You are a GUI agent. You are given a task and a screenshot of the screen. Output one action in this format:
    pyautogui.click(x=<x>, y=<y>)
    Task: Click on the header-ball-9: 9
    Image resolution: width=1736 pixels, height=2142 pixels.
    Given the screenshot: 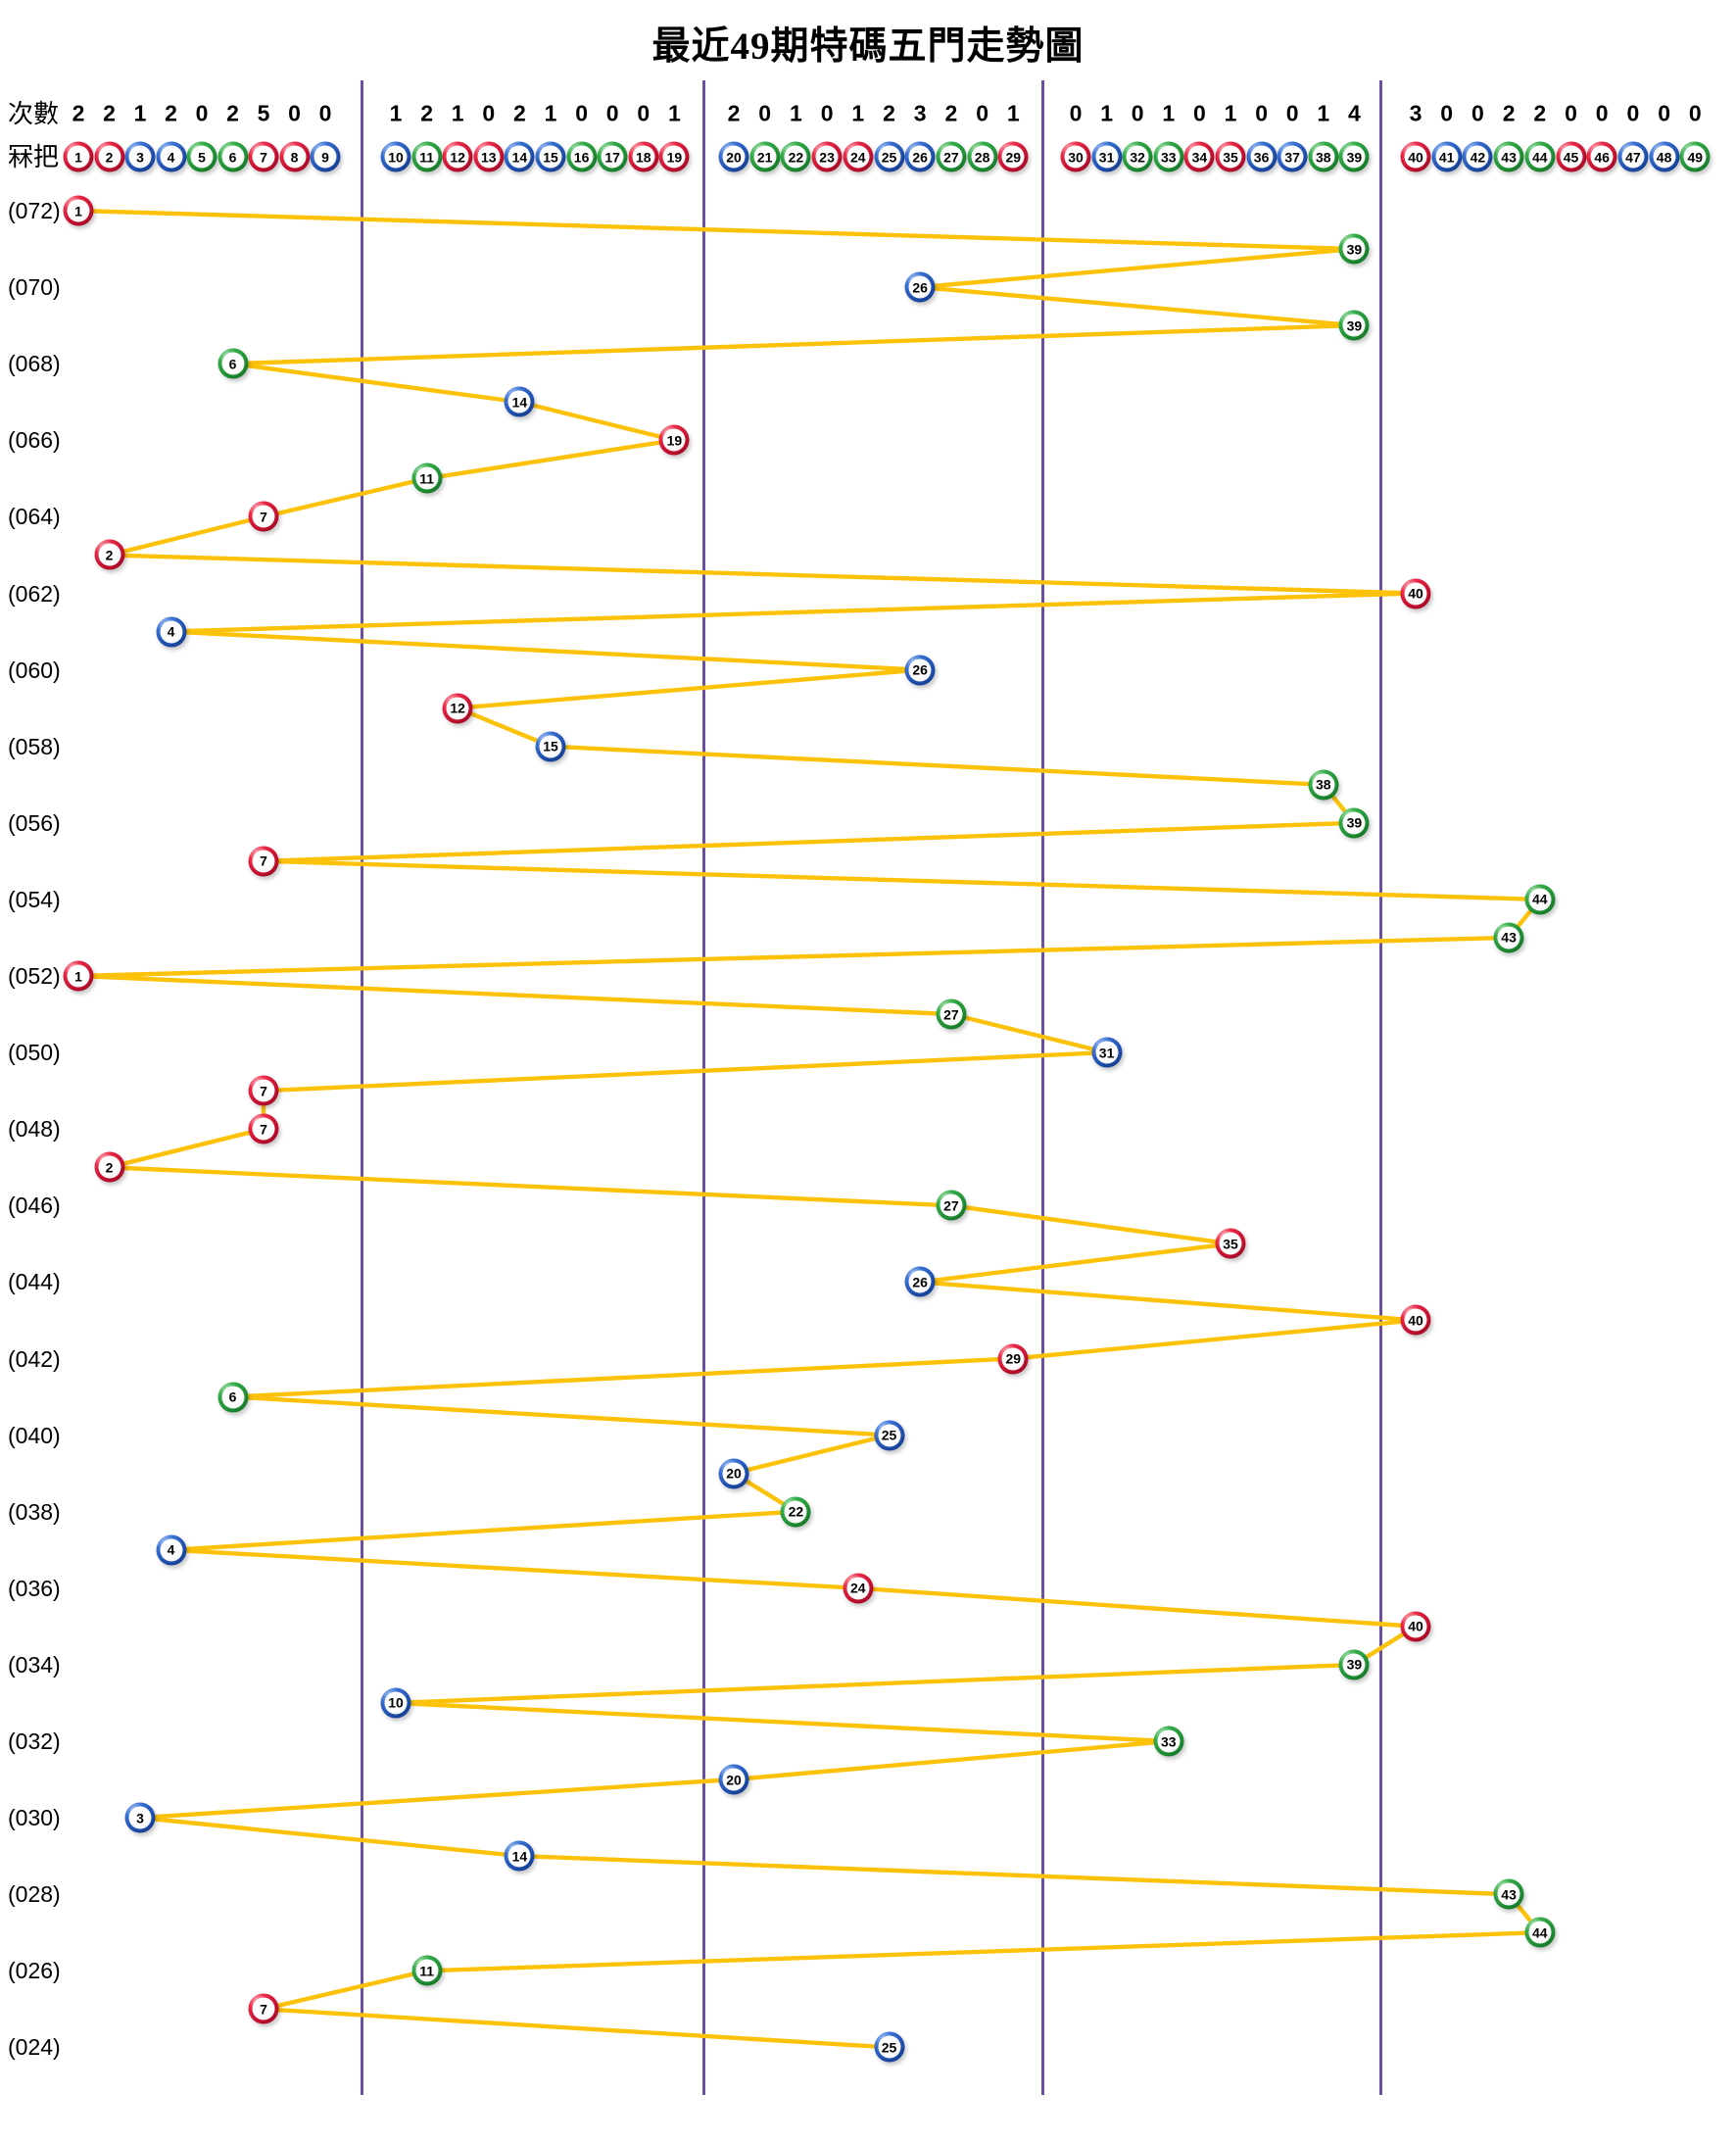 What is the action you would take?
    pyautogui.click(x=325, y=156)
    